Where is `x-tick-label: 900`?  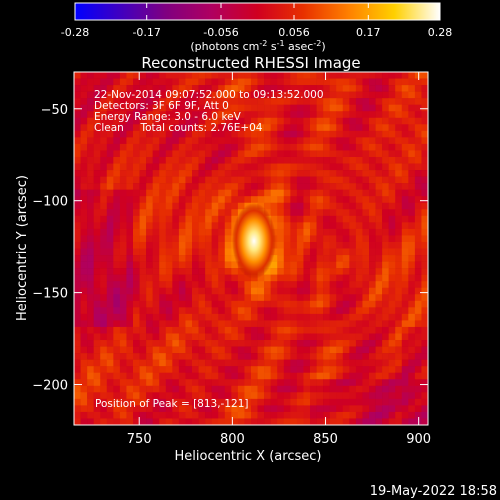
x-tick-label: 900 is located at coordinates (418, 439).